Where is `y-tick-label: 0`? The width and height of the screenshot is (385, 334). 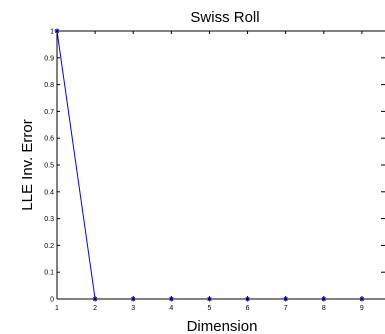 y-tick-label: 0 is located at coordinates (52, 300).